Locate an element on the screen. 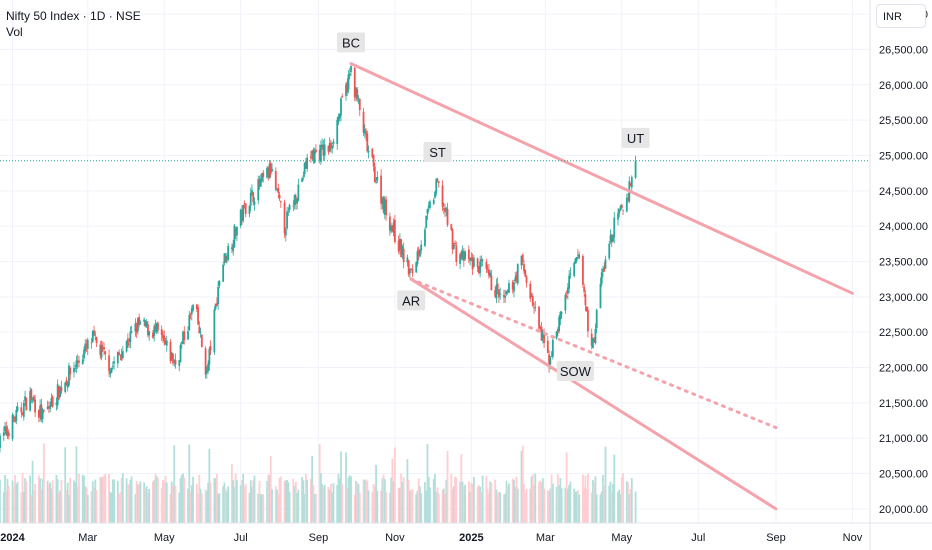 The image size is (932, 550). annotation-st: ST is located at coordinates (437, 152).